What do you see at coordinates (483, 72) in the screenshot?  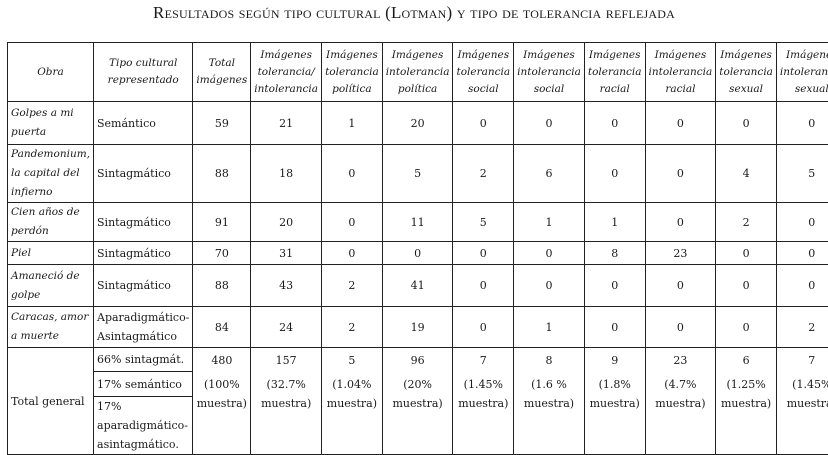 I see `column-header: Imágenes tolerancia social` at bounding box center [483, 72].